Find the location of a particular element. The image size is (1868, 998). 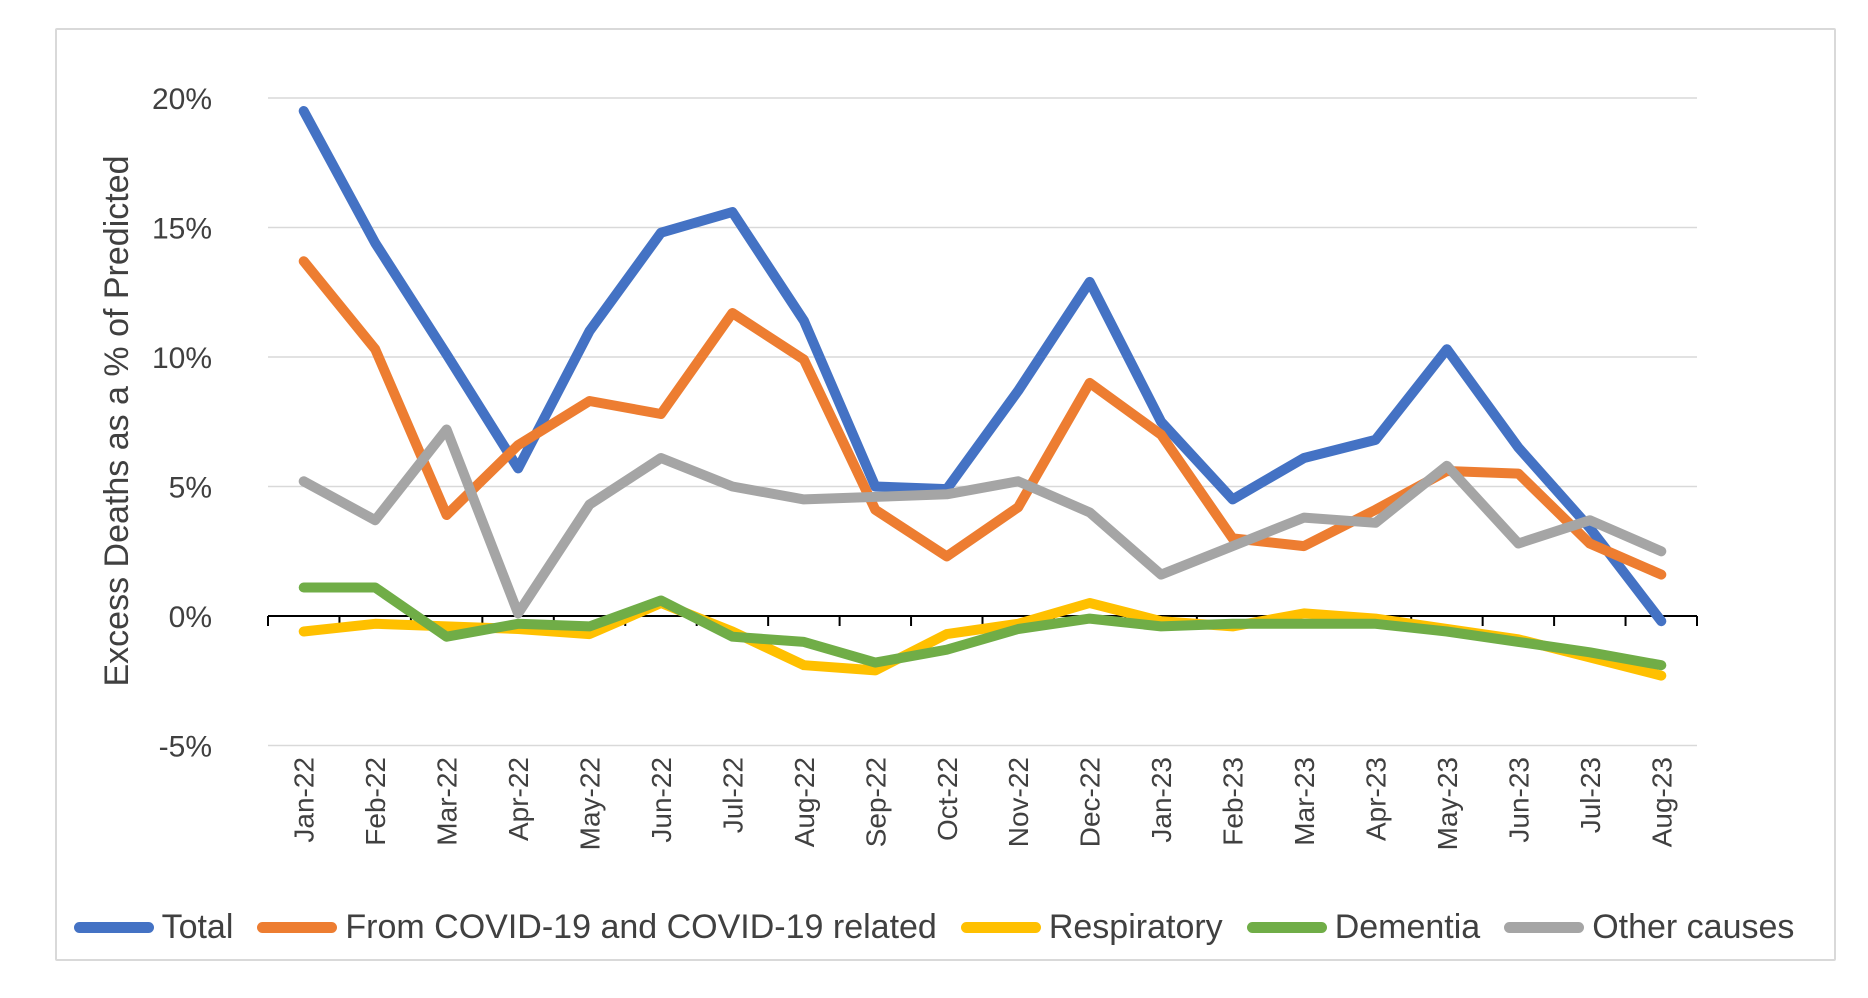

x-tick-label-Aug-22: Aug-22 is located at coordinates (804, 802).